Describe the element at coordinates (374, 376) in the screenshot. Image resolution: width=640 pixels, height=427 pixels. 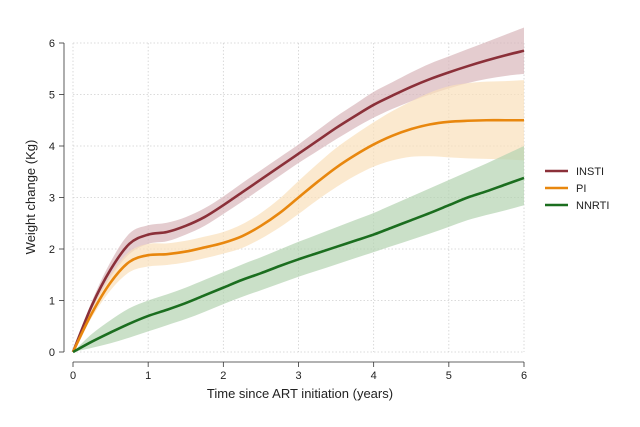
I see `x-tick-label: 4` at that location.